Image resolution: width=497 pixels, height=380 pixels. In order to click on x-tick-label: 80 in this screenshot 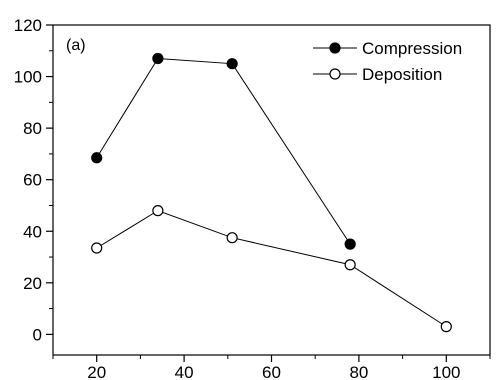, I will do `click(358, 371)`.